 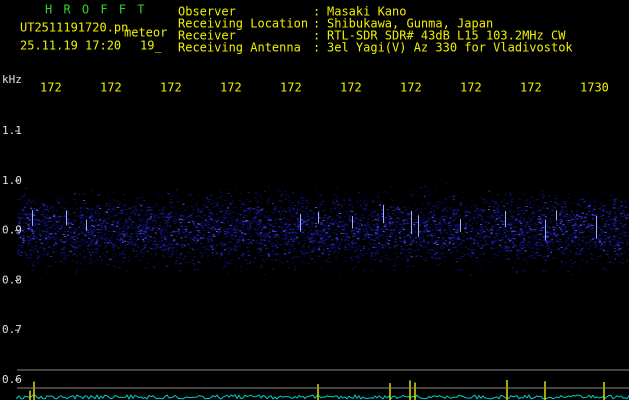 What do you see at coordinates (446, 36) in the screenshot?
I see `field-value: RTL-SDR SDR# 43dB L15 103.2MHz CW` at bounding box center [446, 36].